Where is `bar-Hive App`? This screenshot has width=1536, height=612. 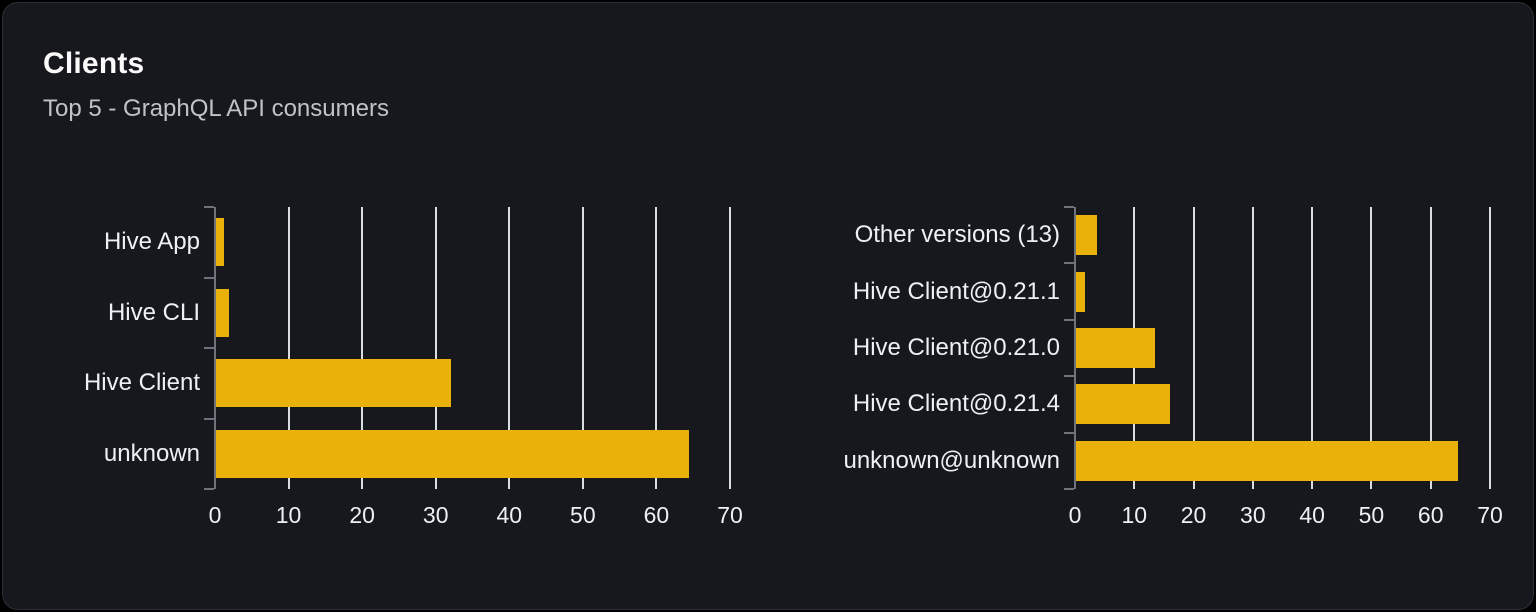 bar-Hive App is located at coordinates (219, 242).